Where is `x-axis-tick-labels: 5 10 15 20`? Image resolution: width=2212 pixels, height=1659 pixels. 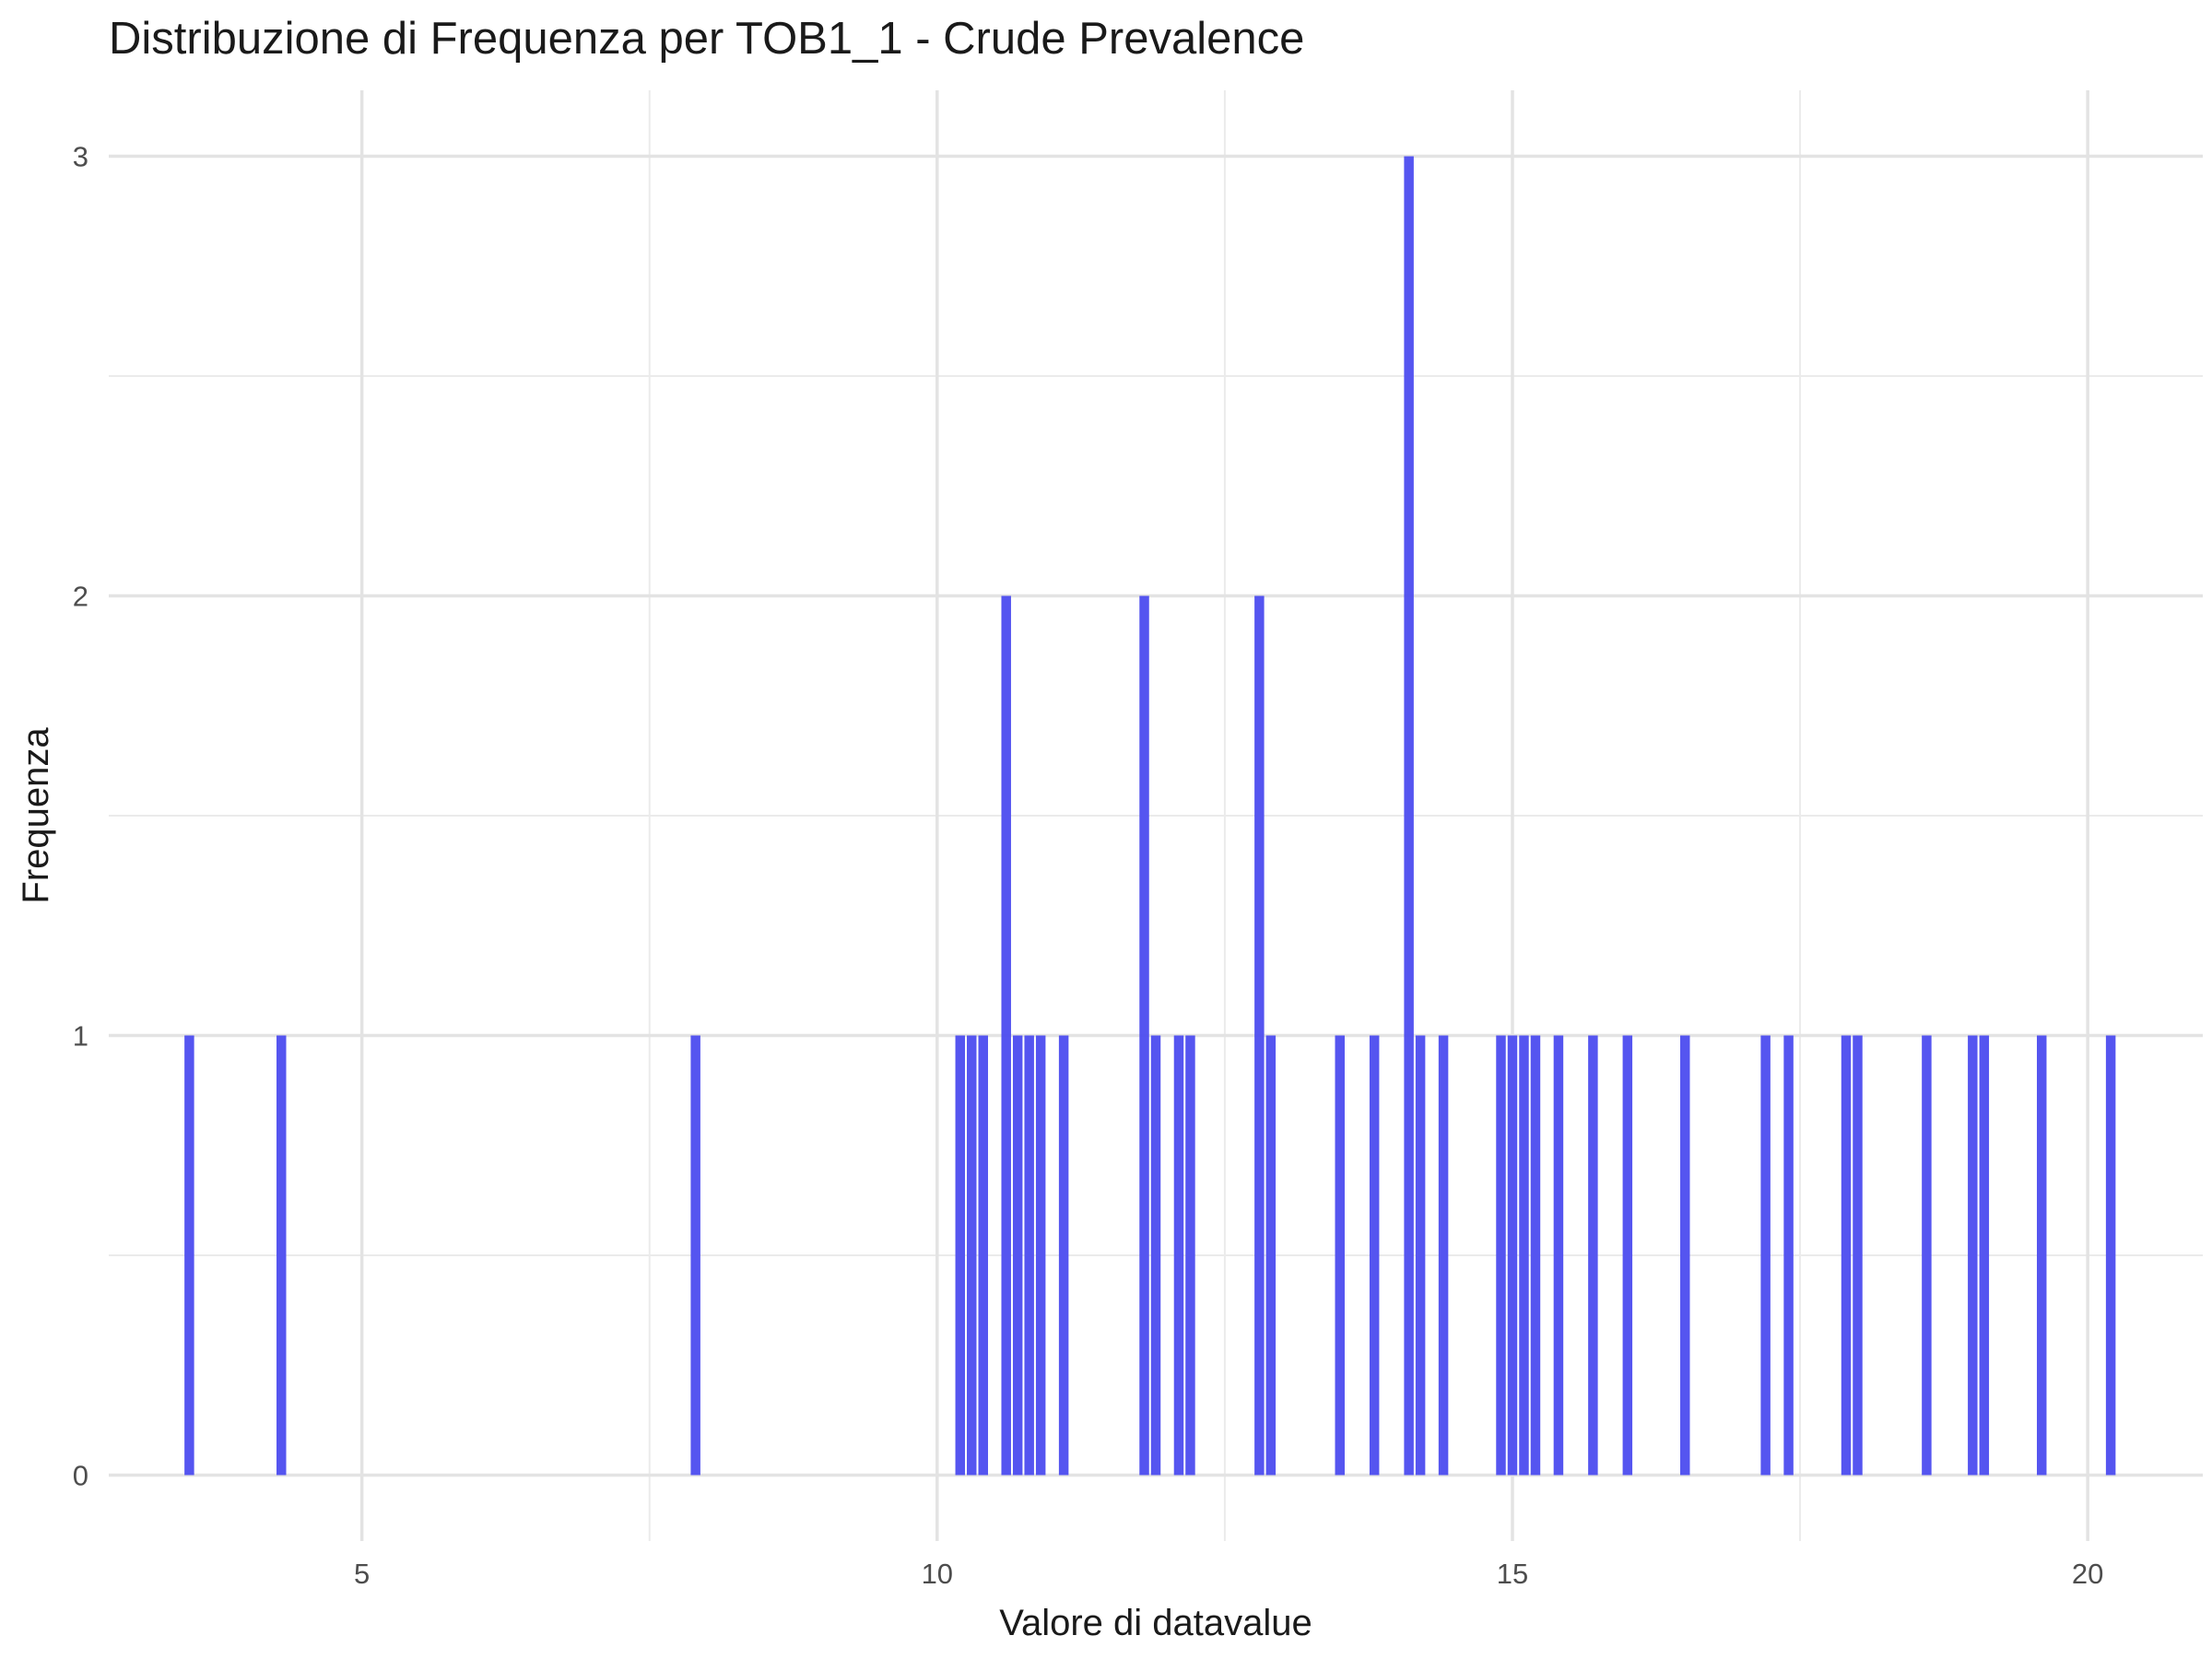 x-axis-tick-labels: 5 10 15 20 is located at coordinates (1228, 1574).